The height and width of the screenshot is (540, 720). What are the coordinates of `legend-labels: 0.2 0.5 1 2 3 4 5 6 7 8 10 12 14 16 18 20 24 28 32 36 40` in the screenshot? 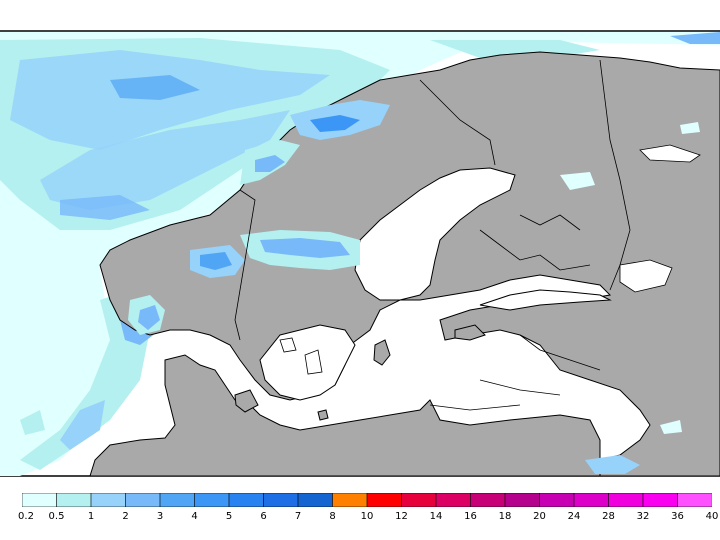 It's located at (360, 519).